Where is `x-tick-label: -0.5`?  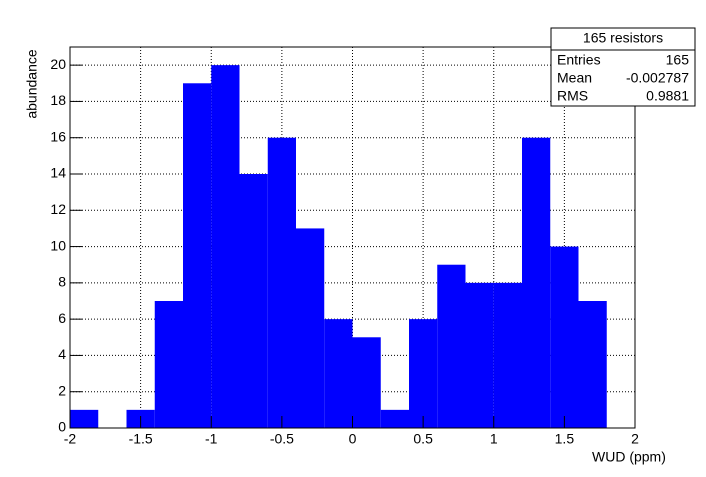 x-tick-label: -0.5 is located at coordinates (282, 439).